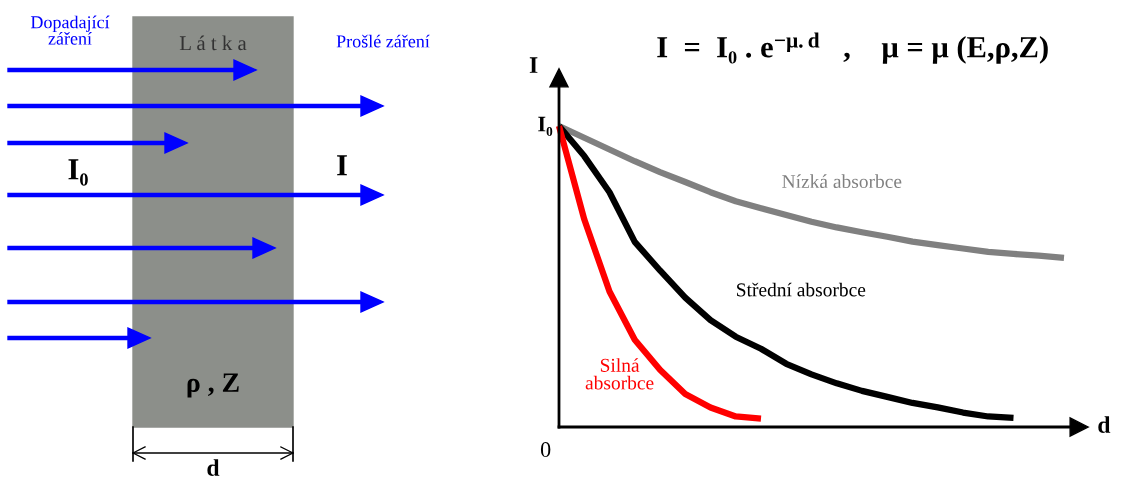 This screenshot has width=1122, height=483. Describe the element at coordinates (852, 48) in the screenshot. I see `chart-title: I = I₀ . e$^{−μ.d}$ , μ = μ (E,ρ,Z)` at that location.